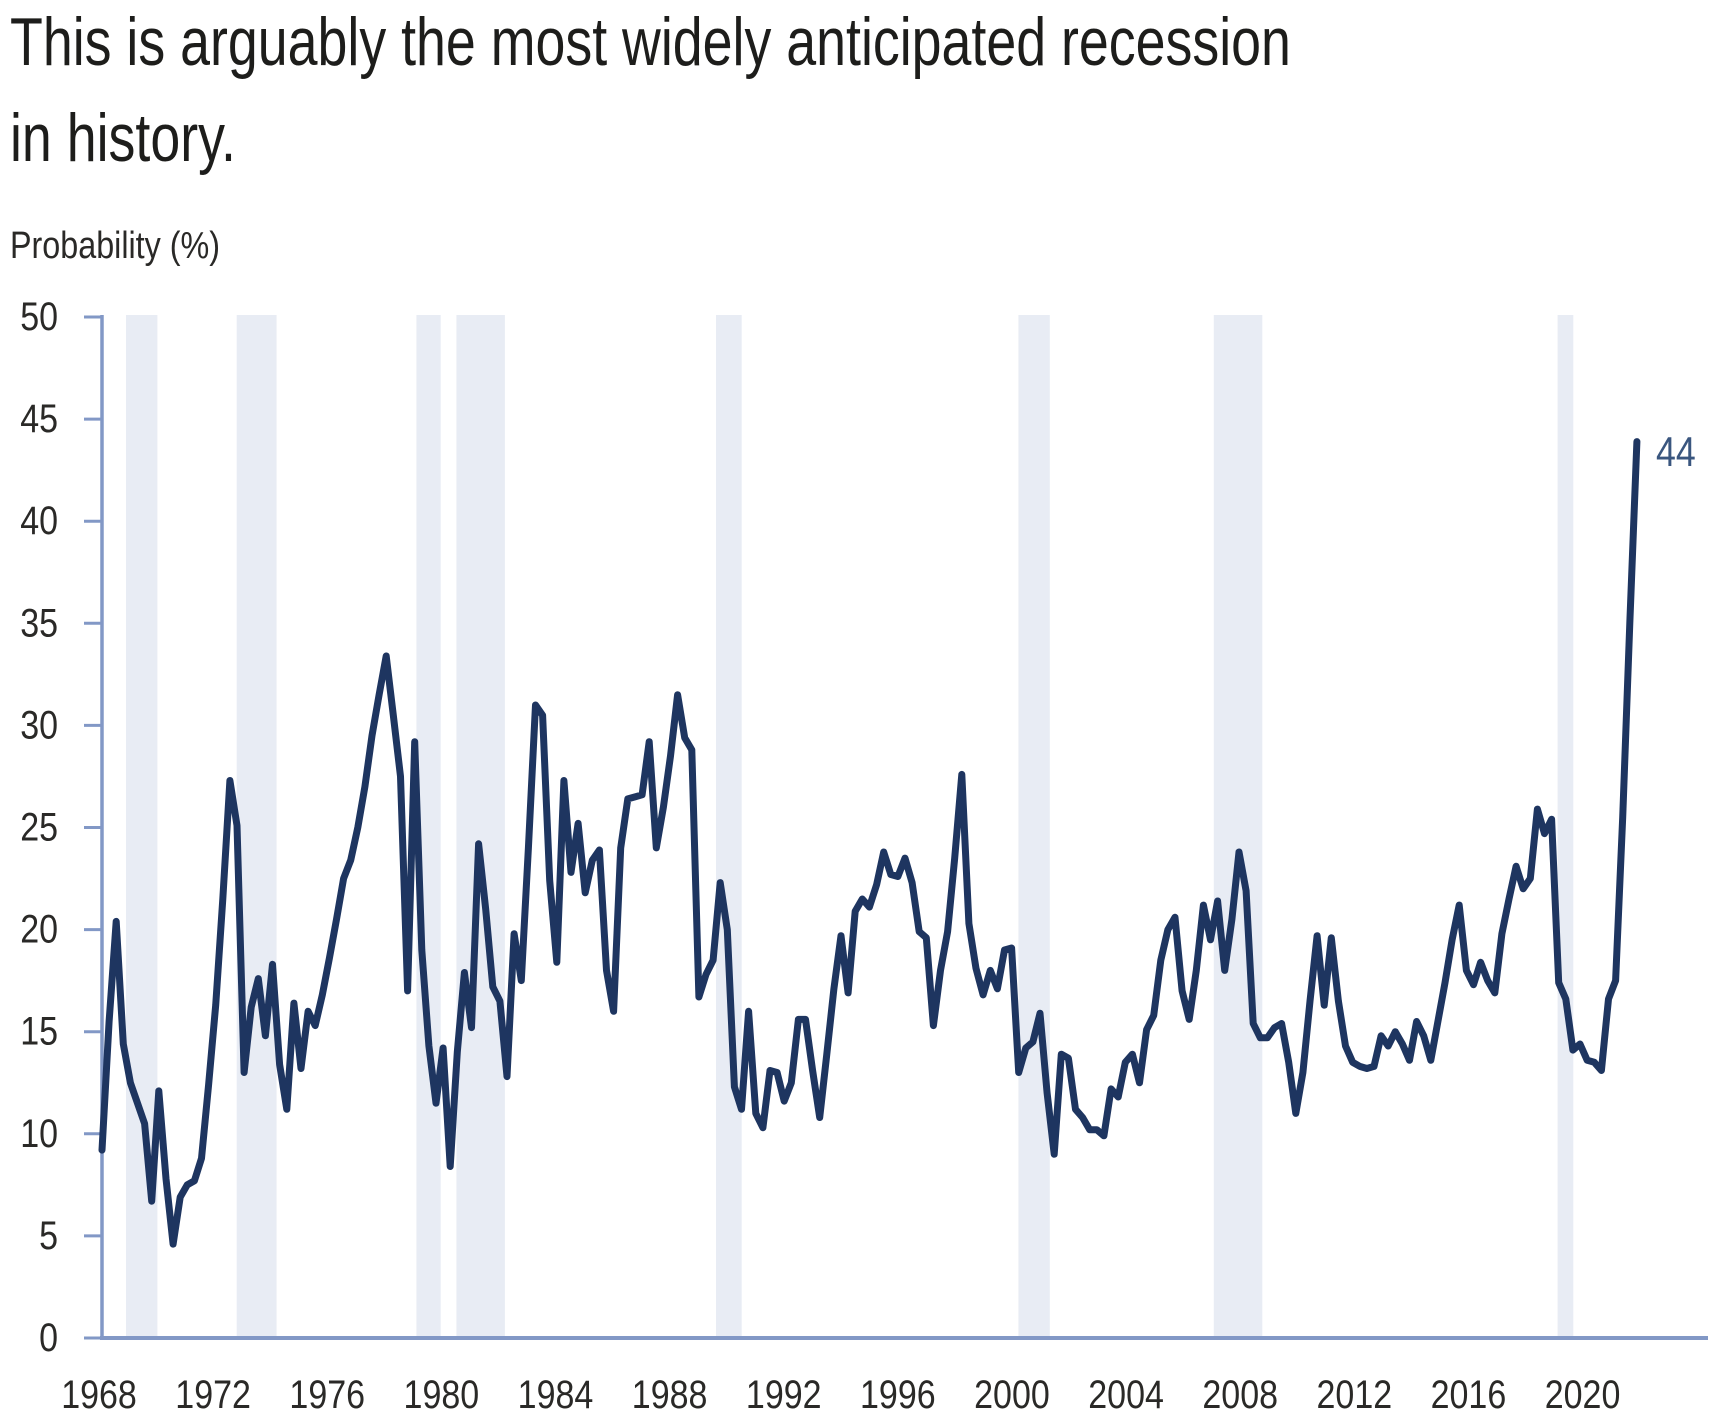 The height and width of the screenshot is (1425, 1735). What do you see at coordinates (1676, 452) in the screenshot?
I see `end-value-label: 44` at bounding box center [1676, 452].